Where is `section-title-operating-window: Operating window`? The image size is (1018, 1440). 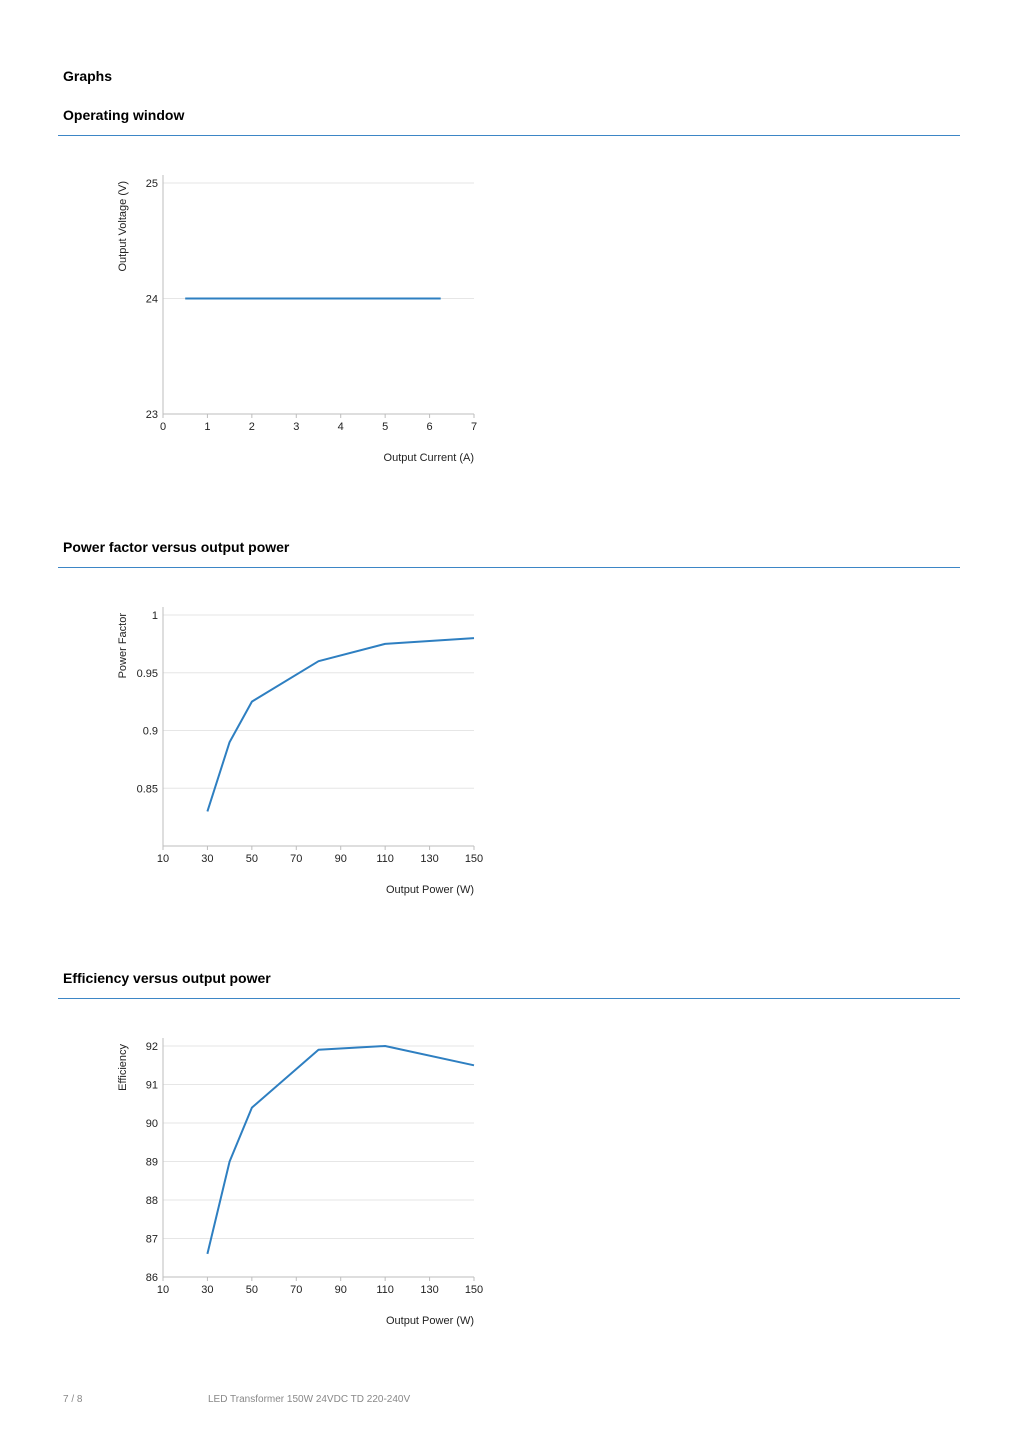
section-title-operating-window: Operating window is located at coordinates (124, 115).